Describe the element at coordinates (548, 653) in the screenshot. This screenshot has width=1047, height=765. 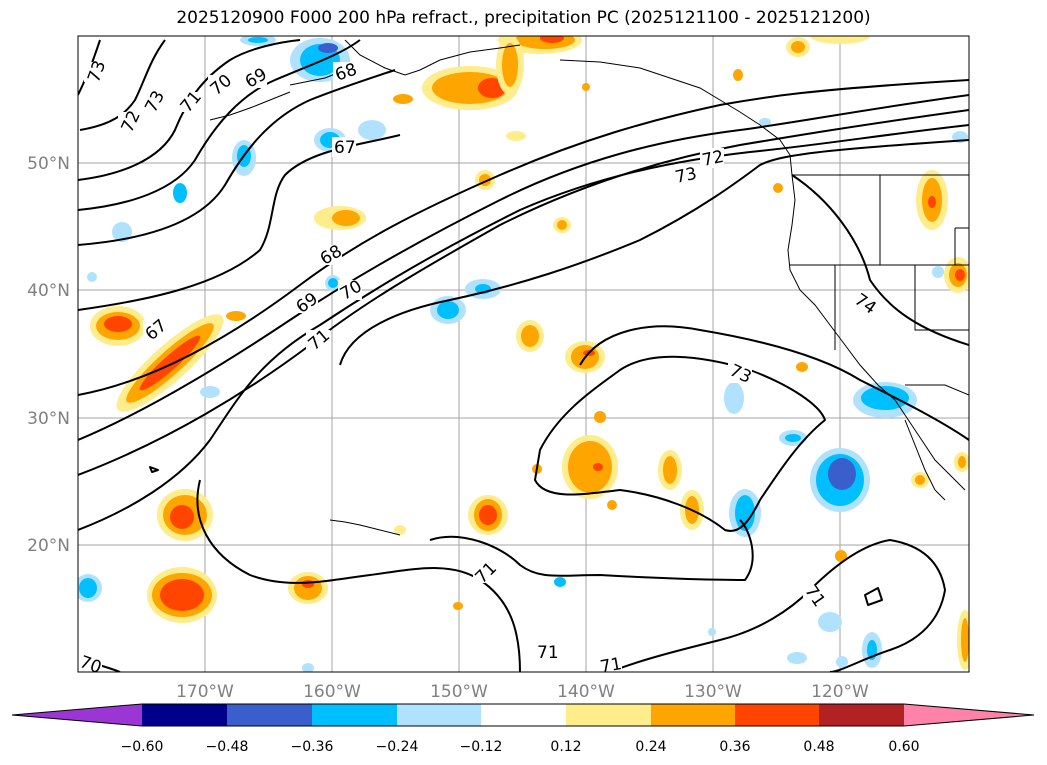
I see `contour-label: 71` at that location.